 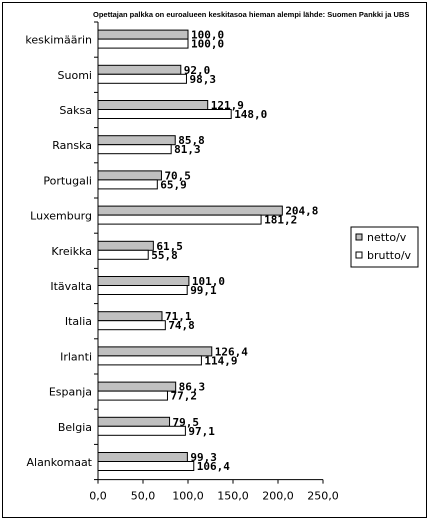 I want to click on data-label: 106,4, so click(x=213, y=466).